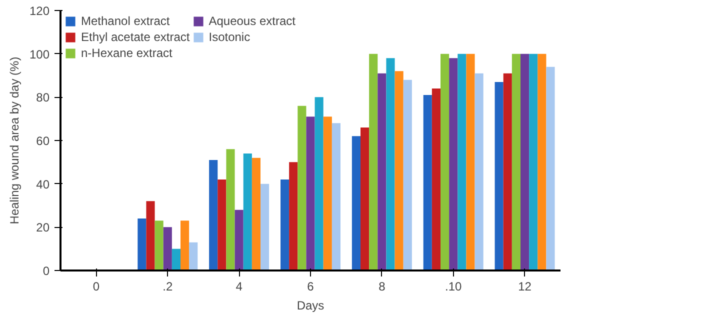  I want to click on x-axis-title: Days, so click(310, 305).